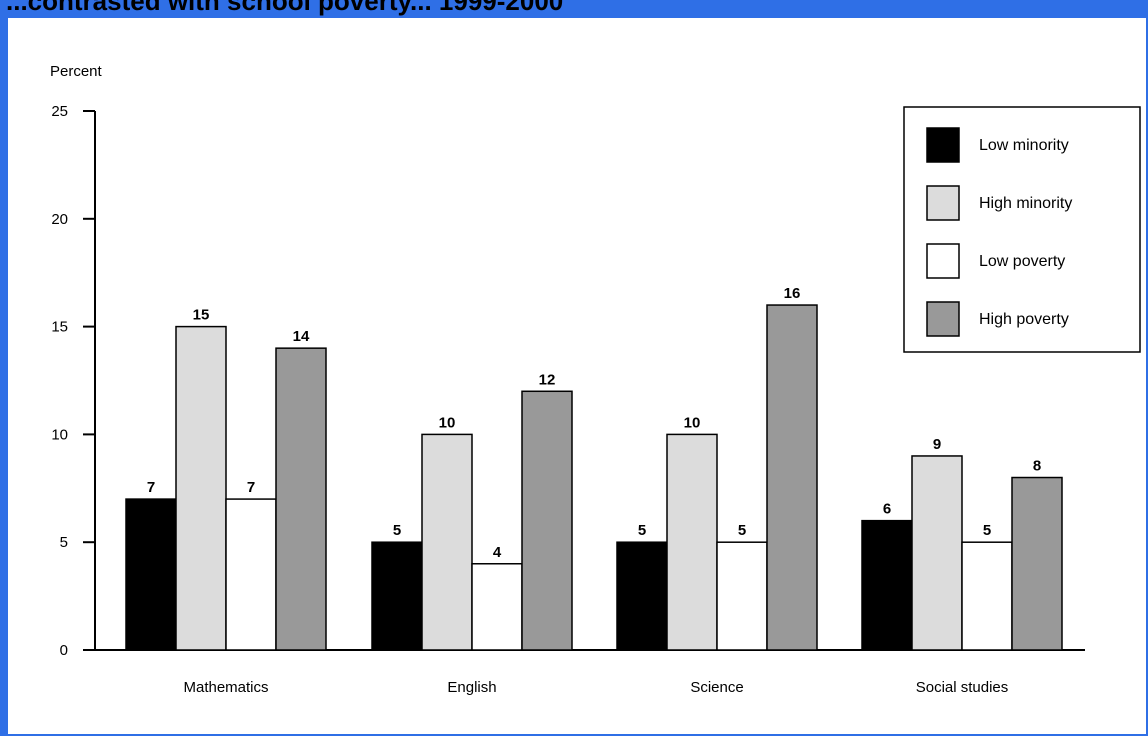 The width and height of the screenshot is (1148, 736). Describe the element at coordinates (716, 687) in the screenshot. I see `category-label: Science` at that location.